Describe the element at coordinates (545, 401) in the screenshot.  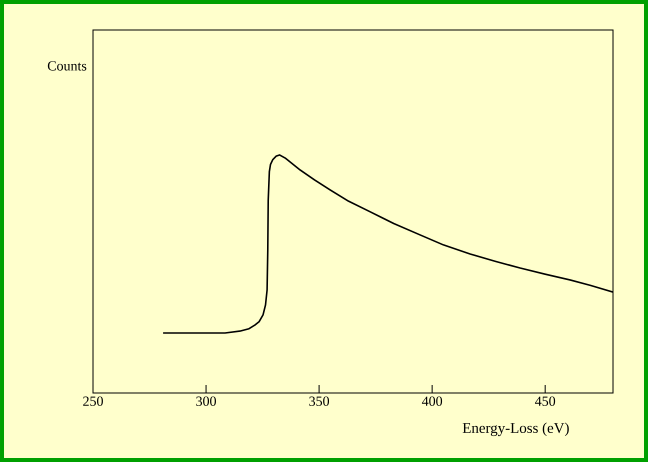
I see `x-tick-label: 450` at that location.